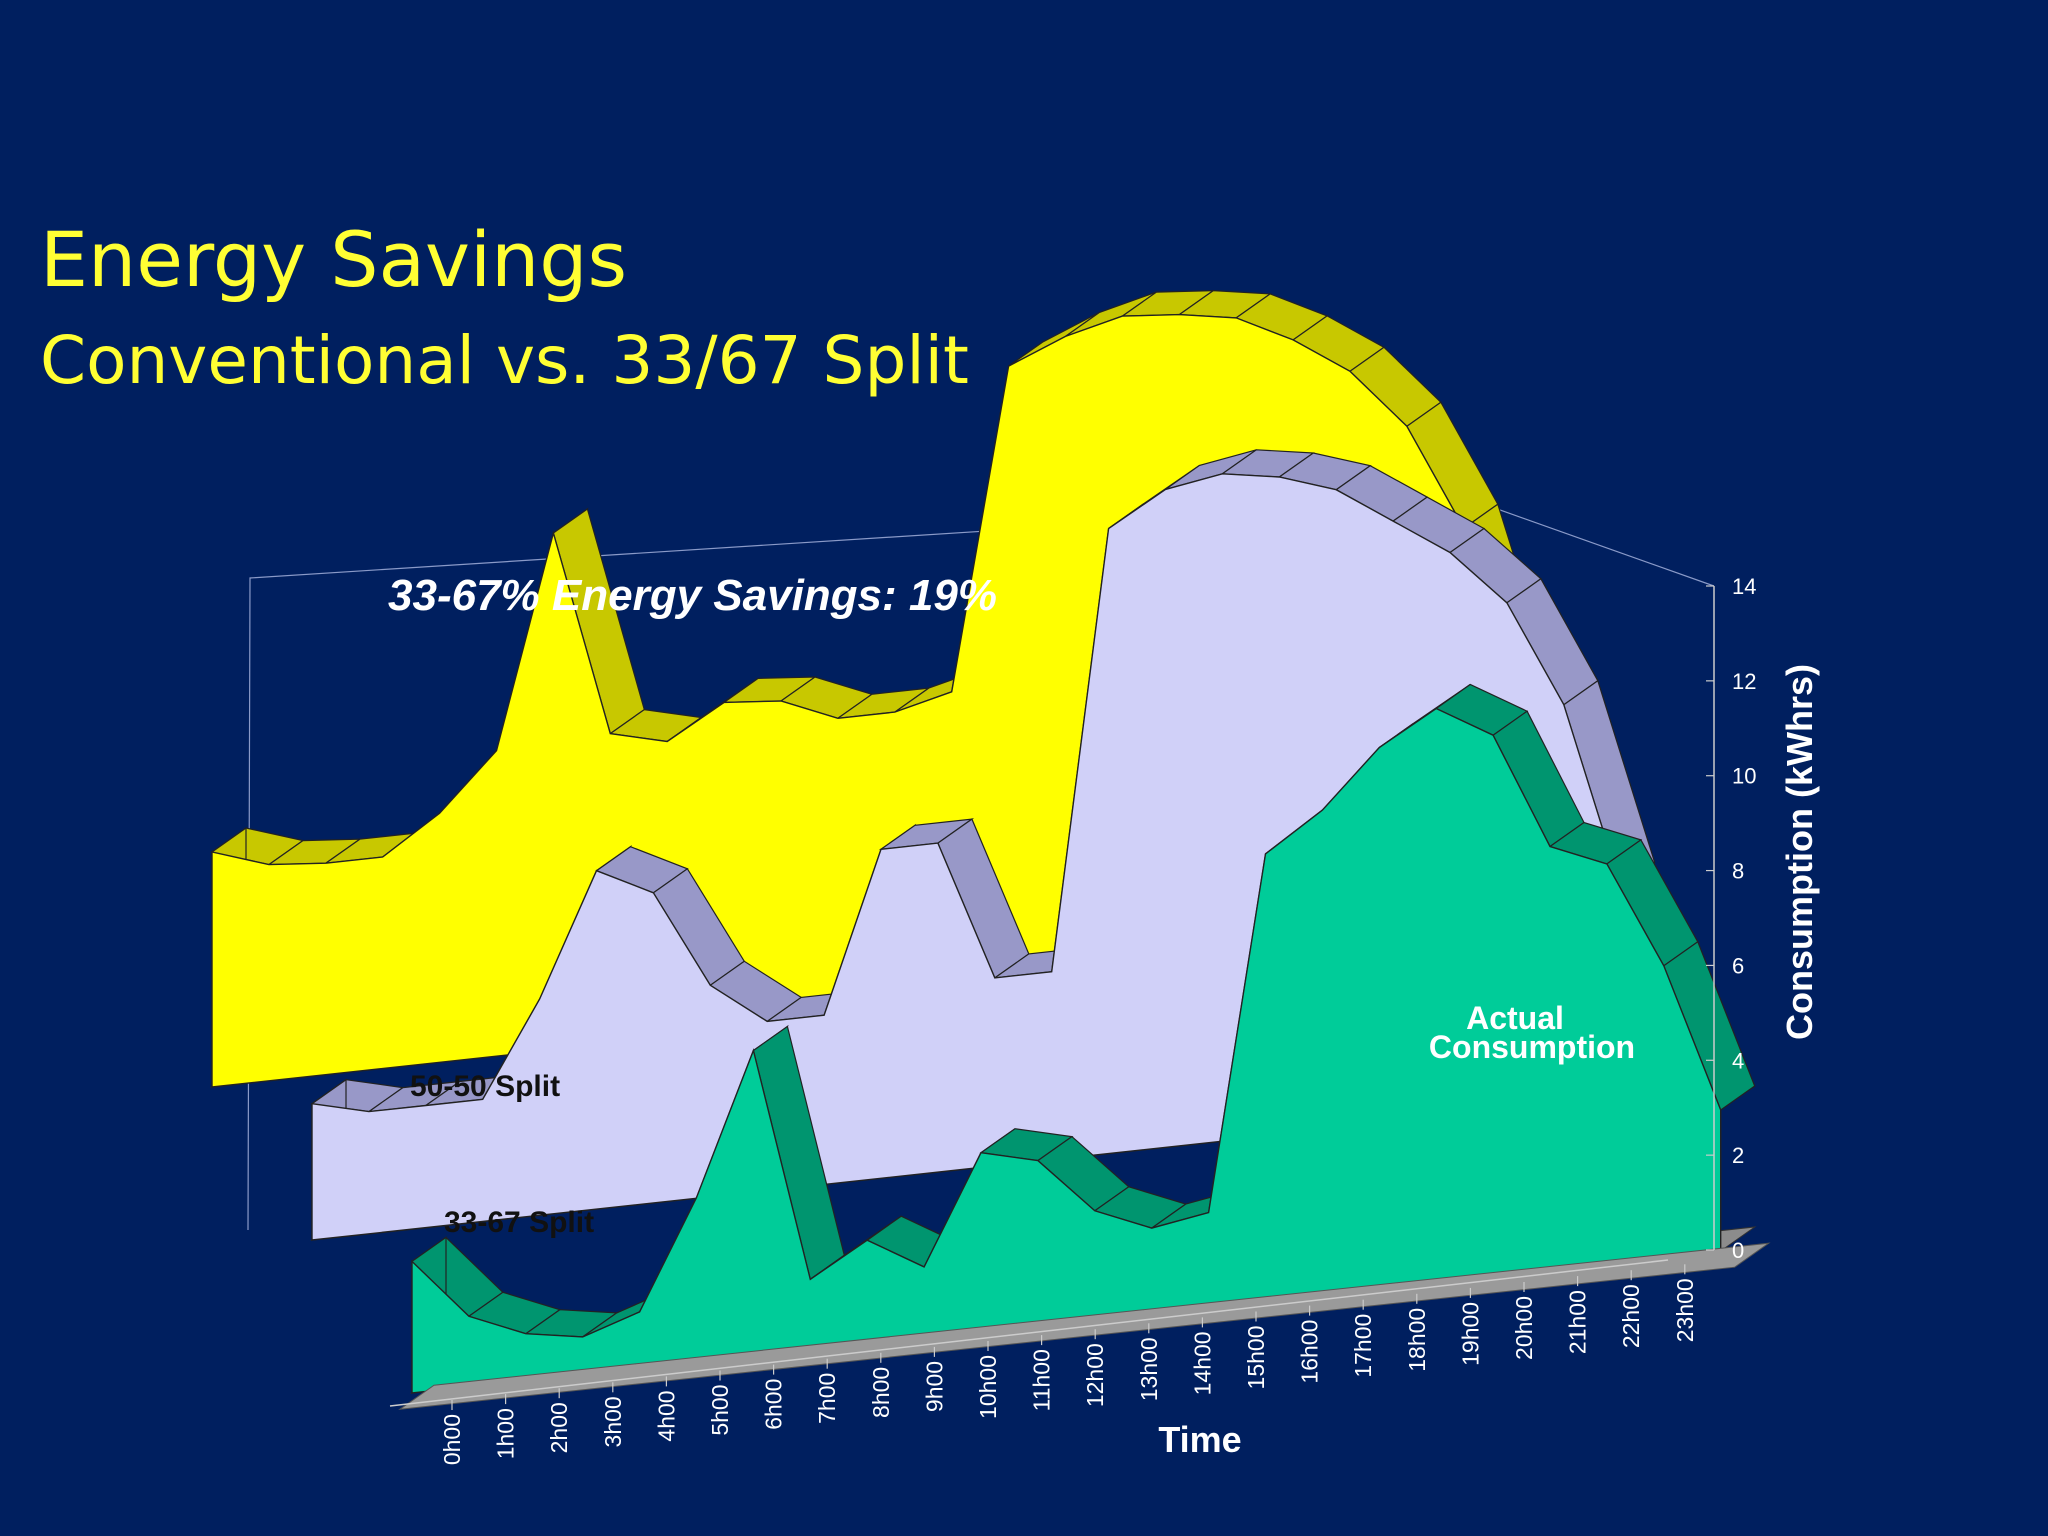 The image size is (2048, 1536). I want to click on x-tick-label: 16h00, so click(1310, 1352).